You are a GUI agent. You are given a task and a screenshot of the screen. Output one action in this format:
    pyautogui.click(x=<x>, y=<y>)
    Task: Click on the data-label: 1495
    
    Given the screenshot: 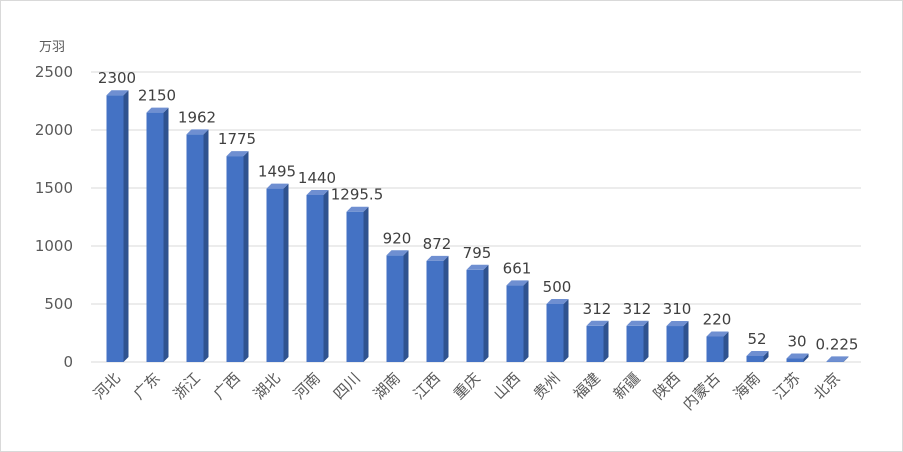 What is the action you would take?
    pyautogui.click(x=277, y=172)
    